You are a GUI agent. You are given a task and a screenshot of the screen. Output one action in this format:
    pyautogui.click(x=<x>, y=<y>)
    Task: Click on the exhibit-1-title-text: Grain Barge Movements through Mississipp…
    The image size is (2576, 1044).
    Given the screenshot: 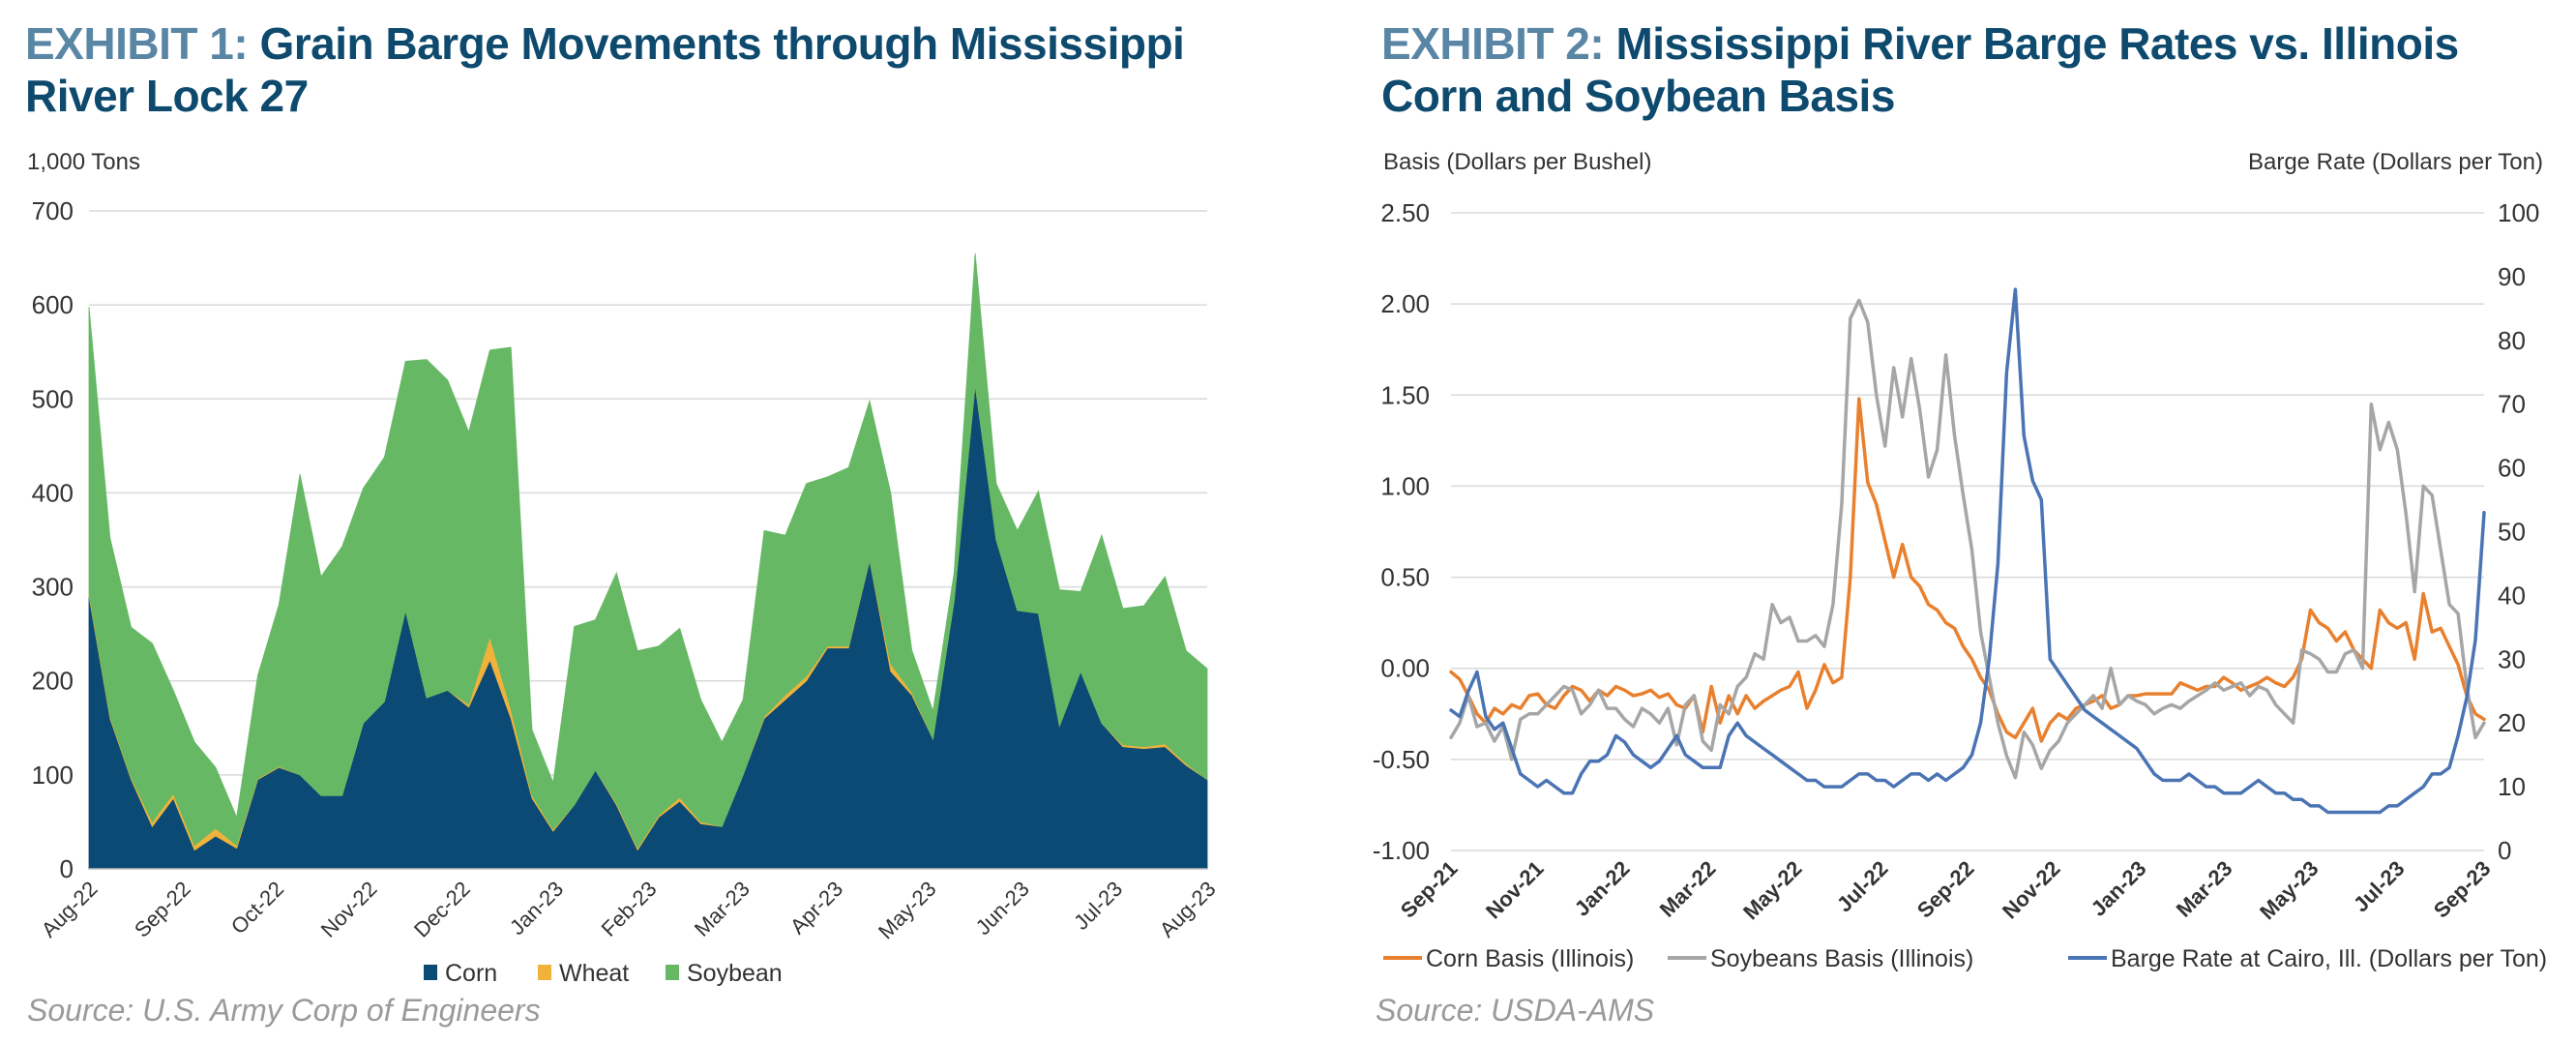 What is the action you would take?
    pyautogui.click(x=605, y=69)
    